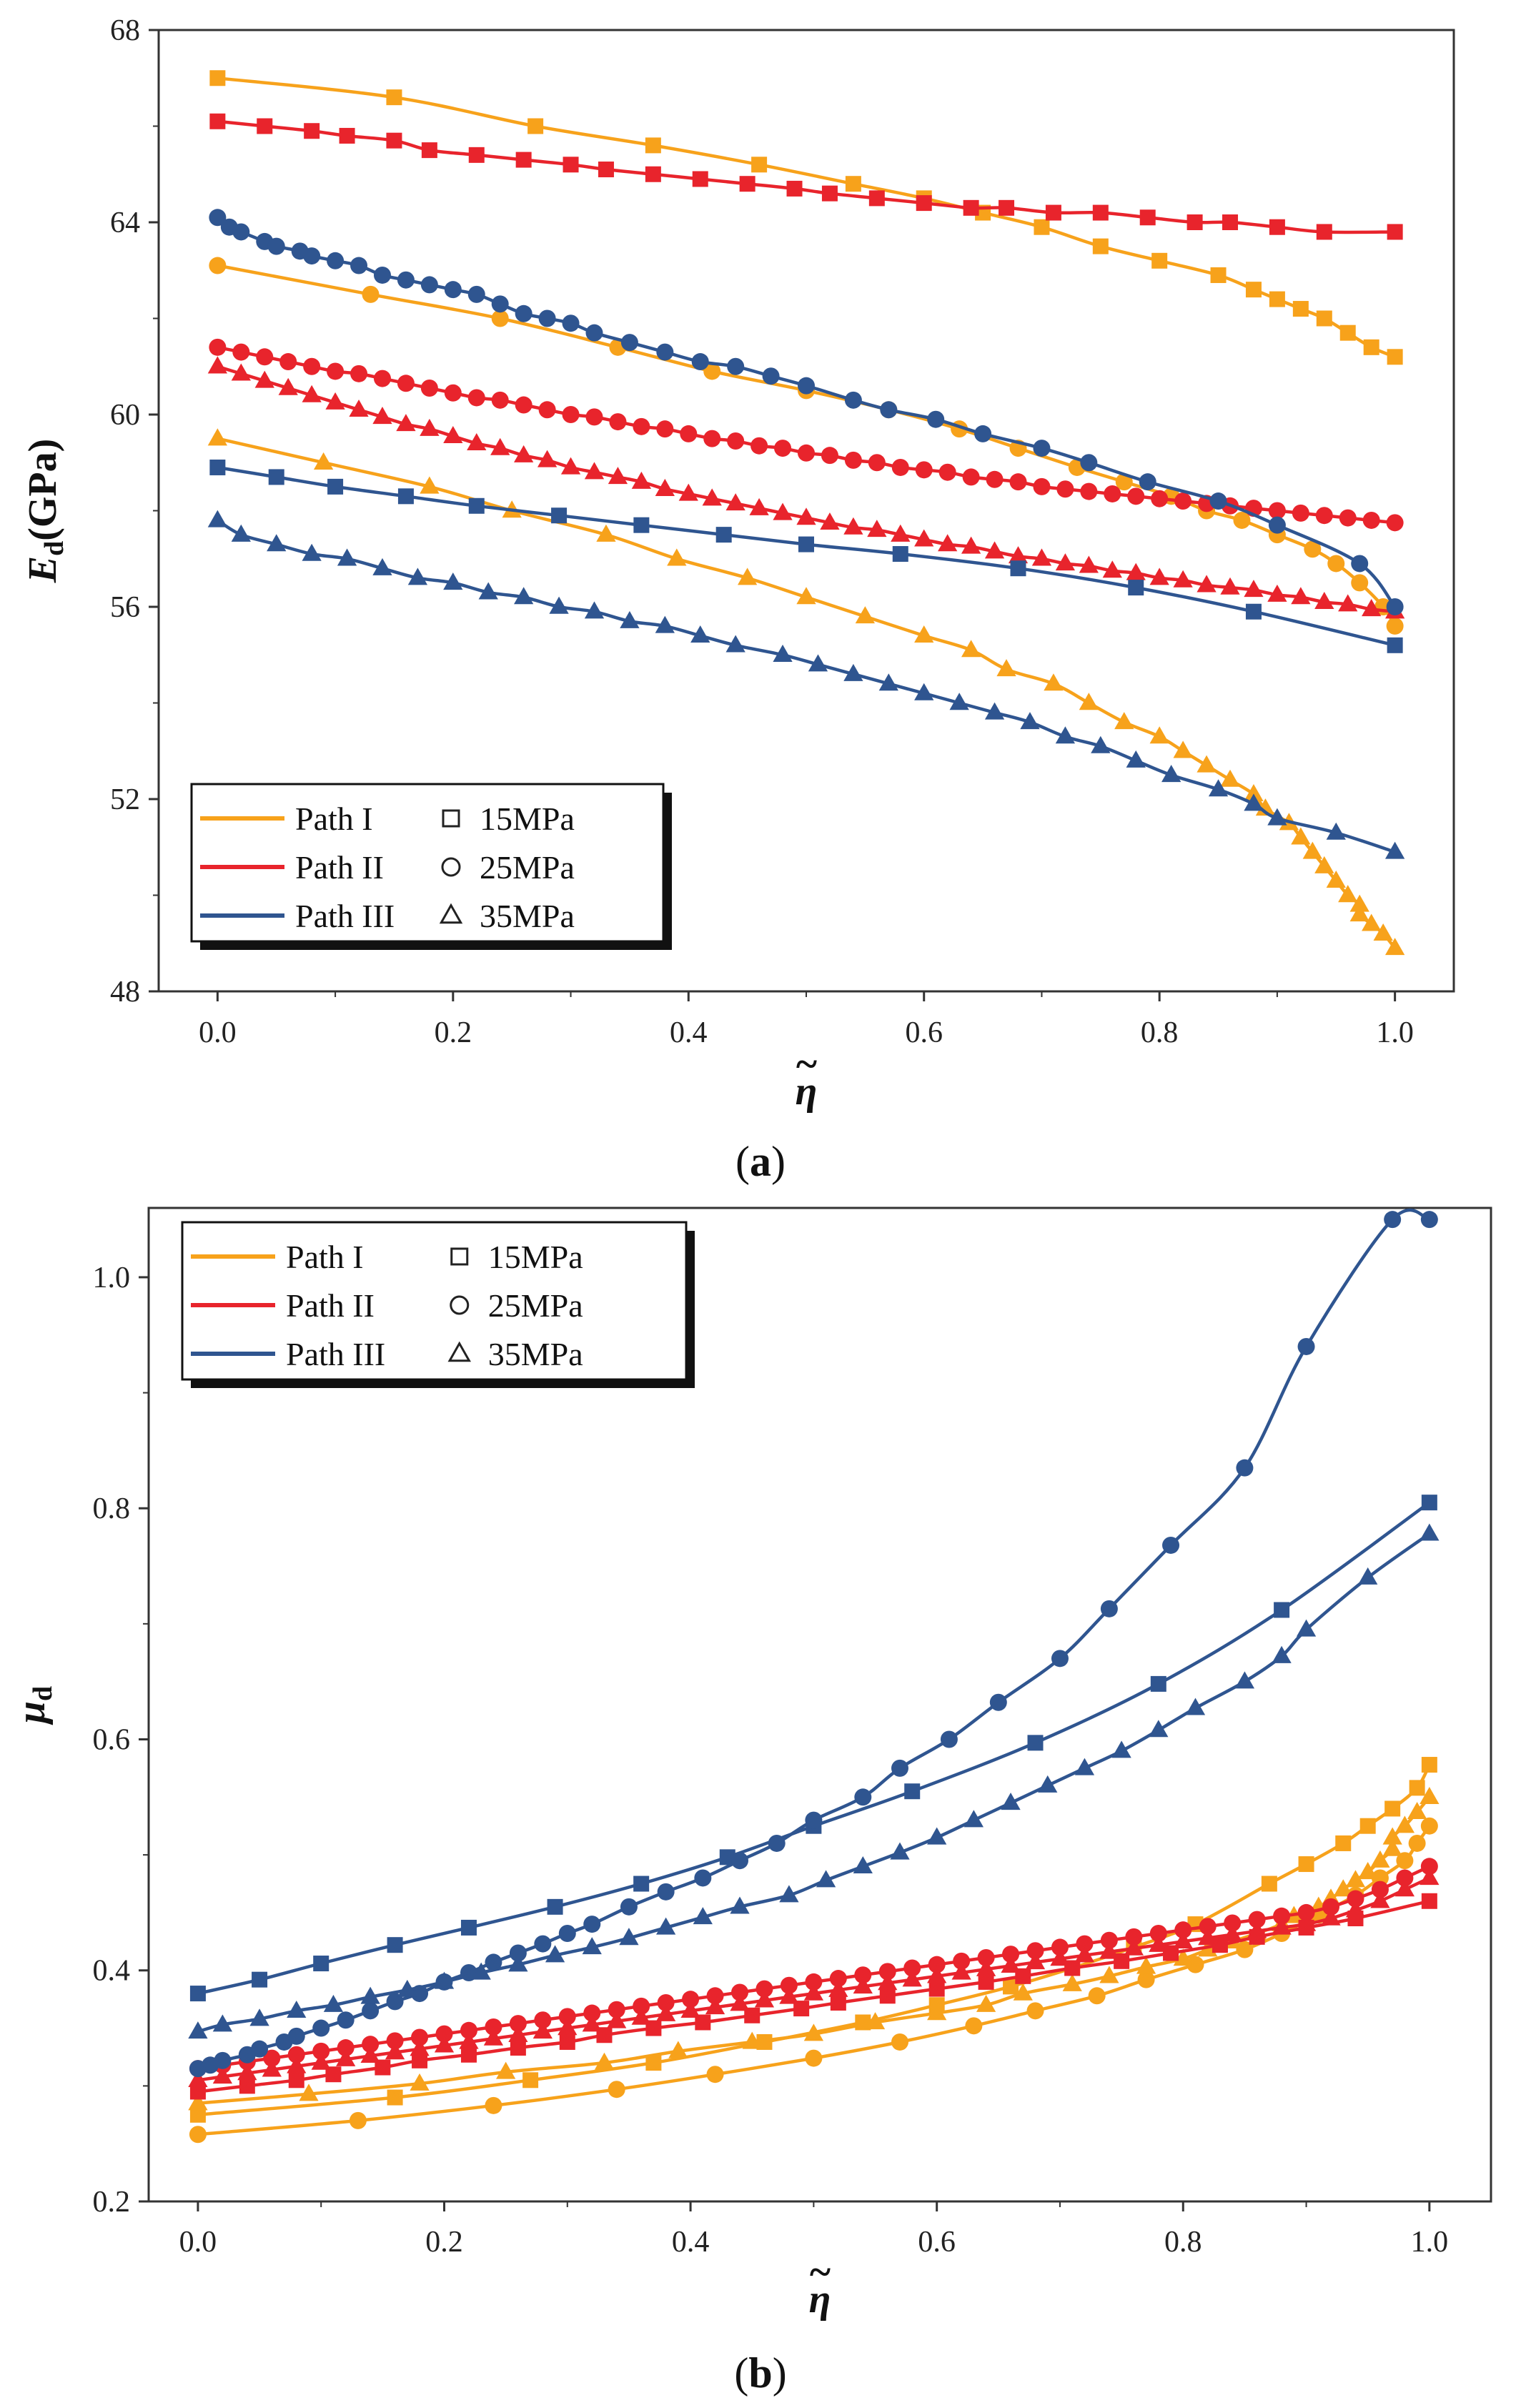 This screenshot has height=2408, width=1521. I want to click on y-tick-label: 0.6, so click(112, 1740).